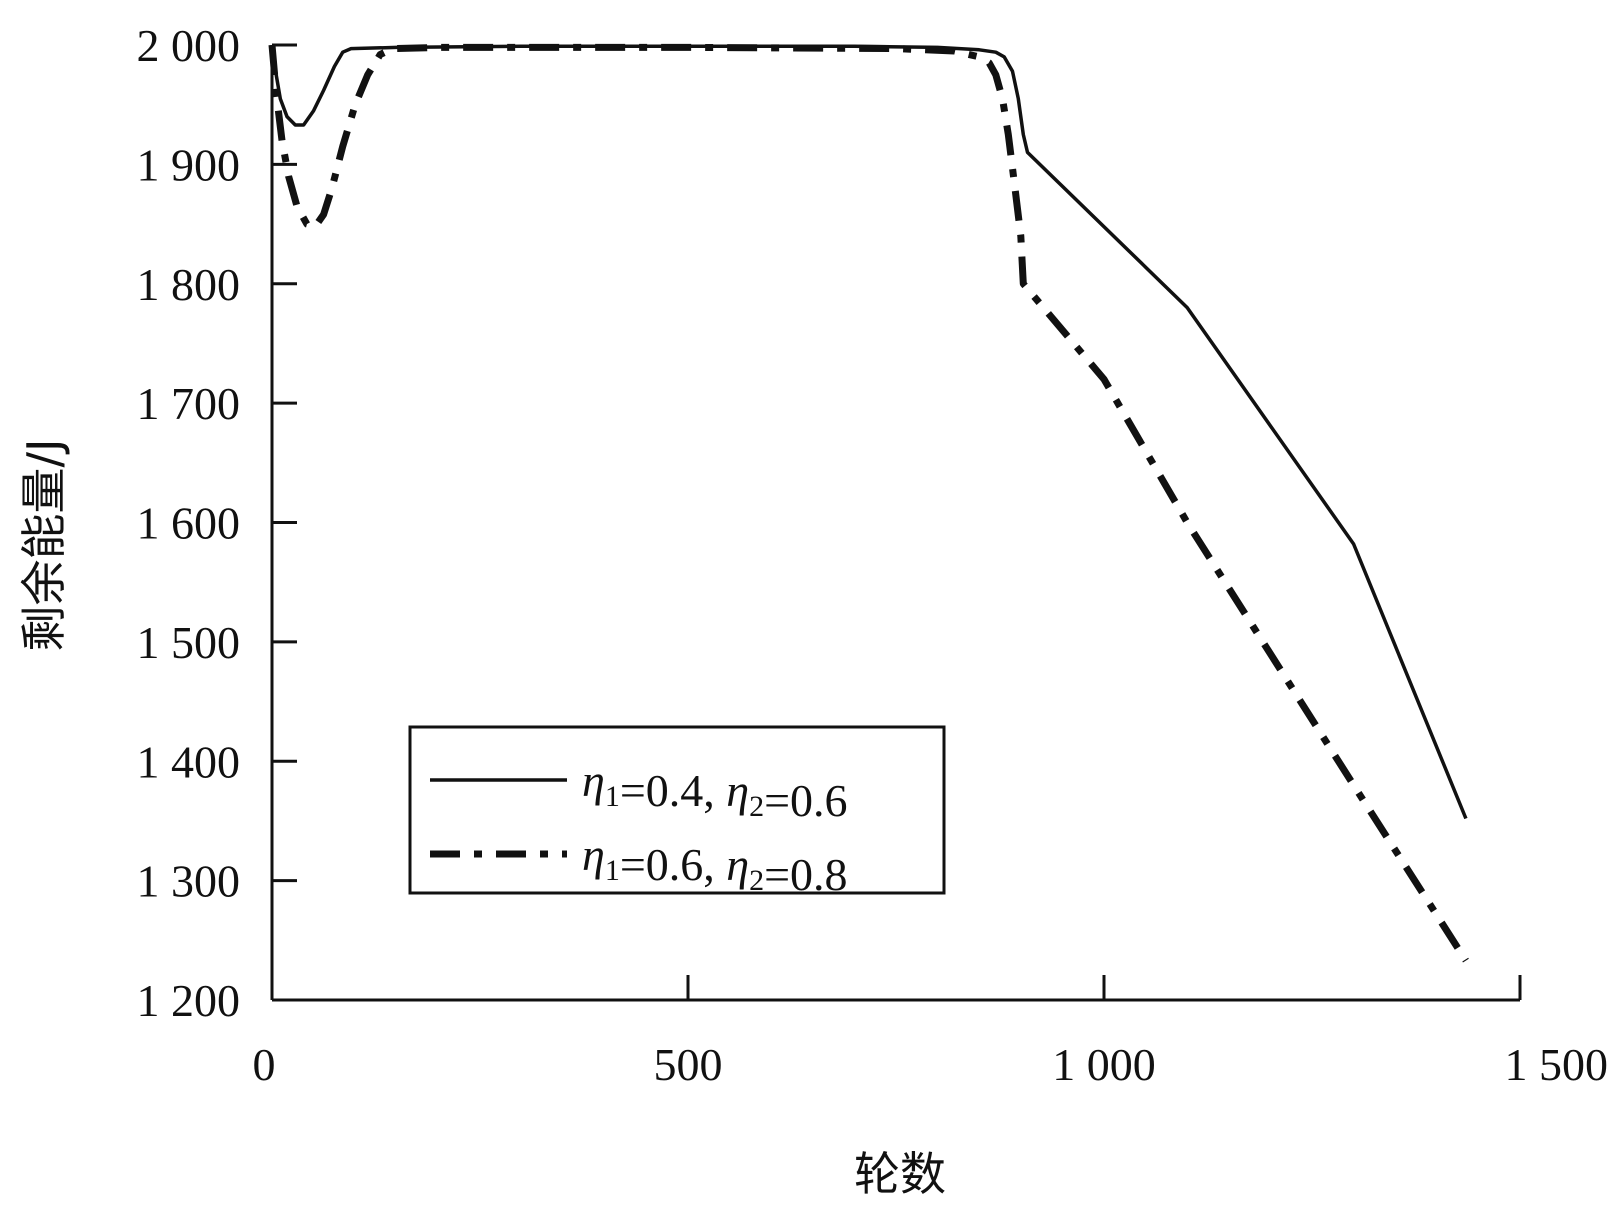  Describe the element at coordinates (189, 45) in the screenshot. I see `y-tick-label: 2 000` at that location.